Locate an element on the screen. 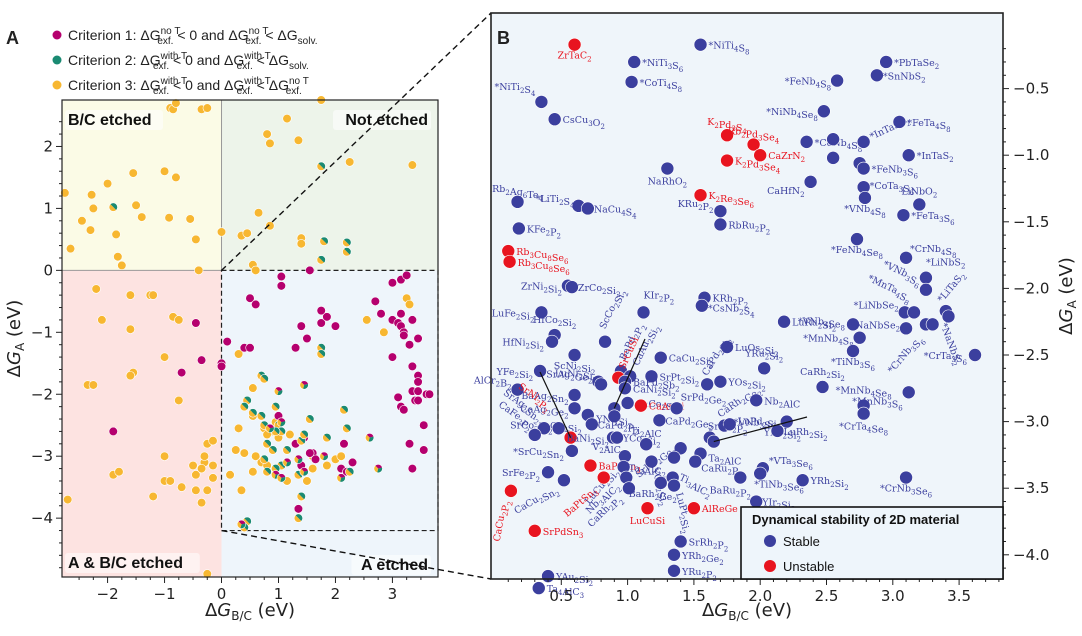 The image size is (1082, 636). y-tick-label: −2.0 is located at coordinates (1031, 288).